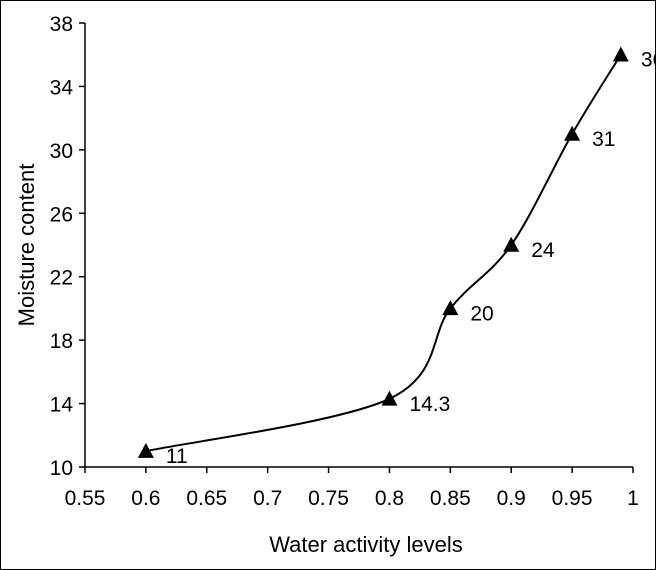  What do you see at coordinates (366, 544) in the screenshot?
I see `x-axis-title: Water activity levels` at bounding box center [366, 544].